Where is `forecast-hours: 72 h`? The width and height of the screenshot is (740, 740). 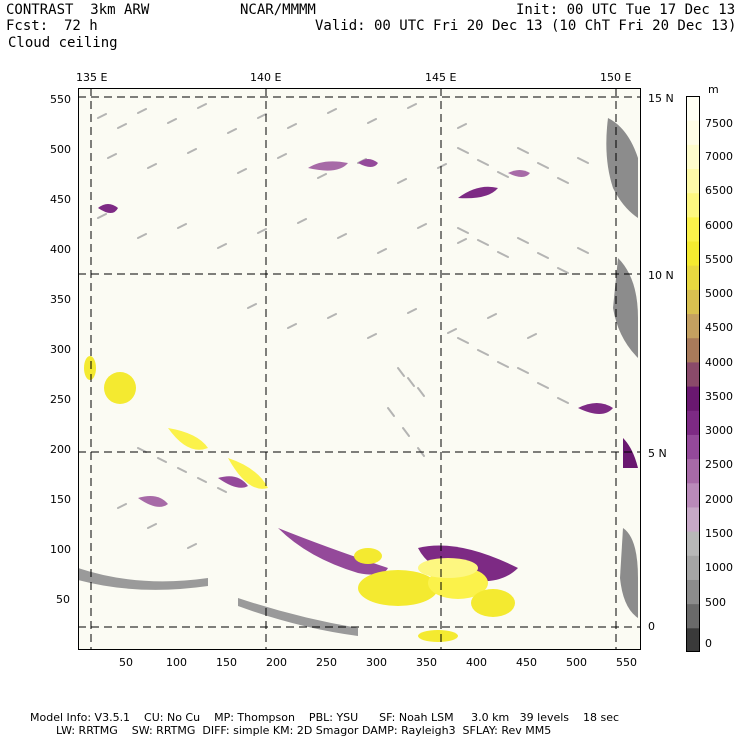
forecast-hours: 72 h is located at coordinates (81, 26).